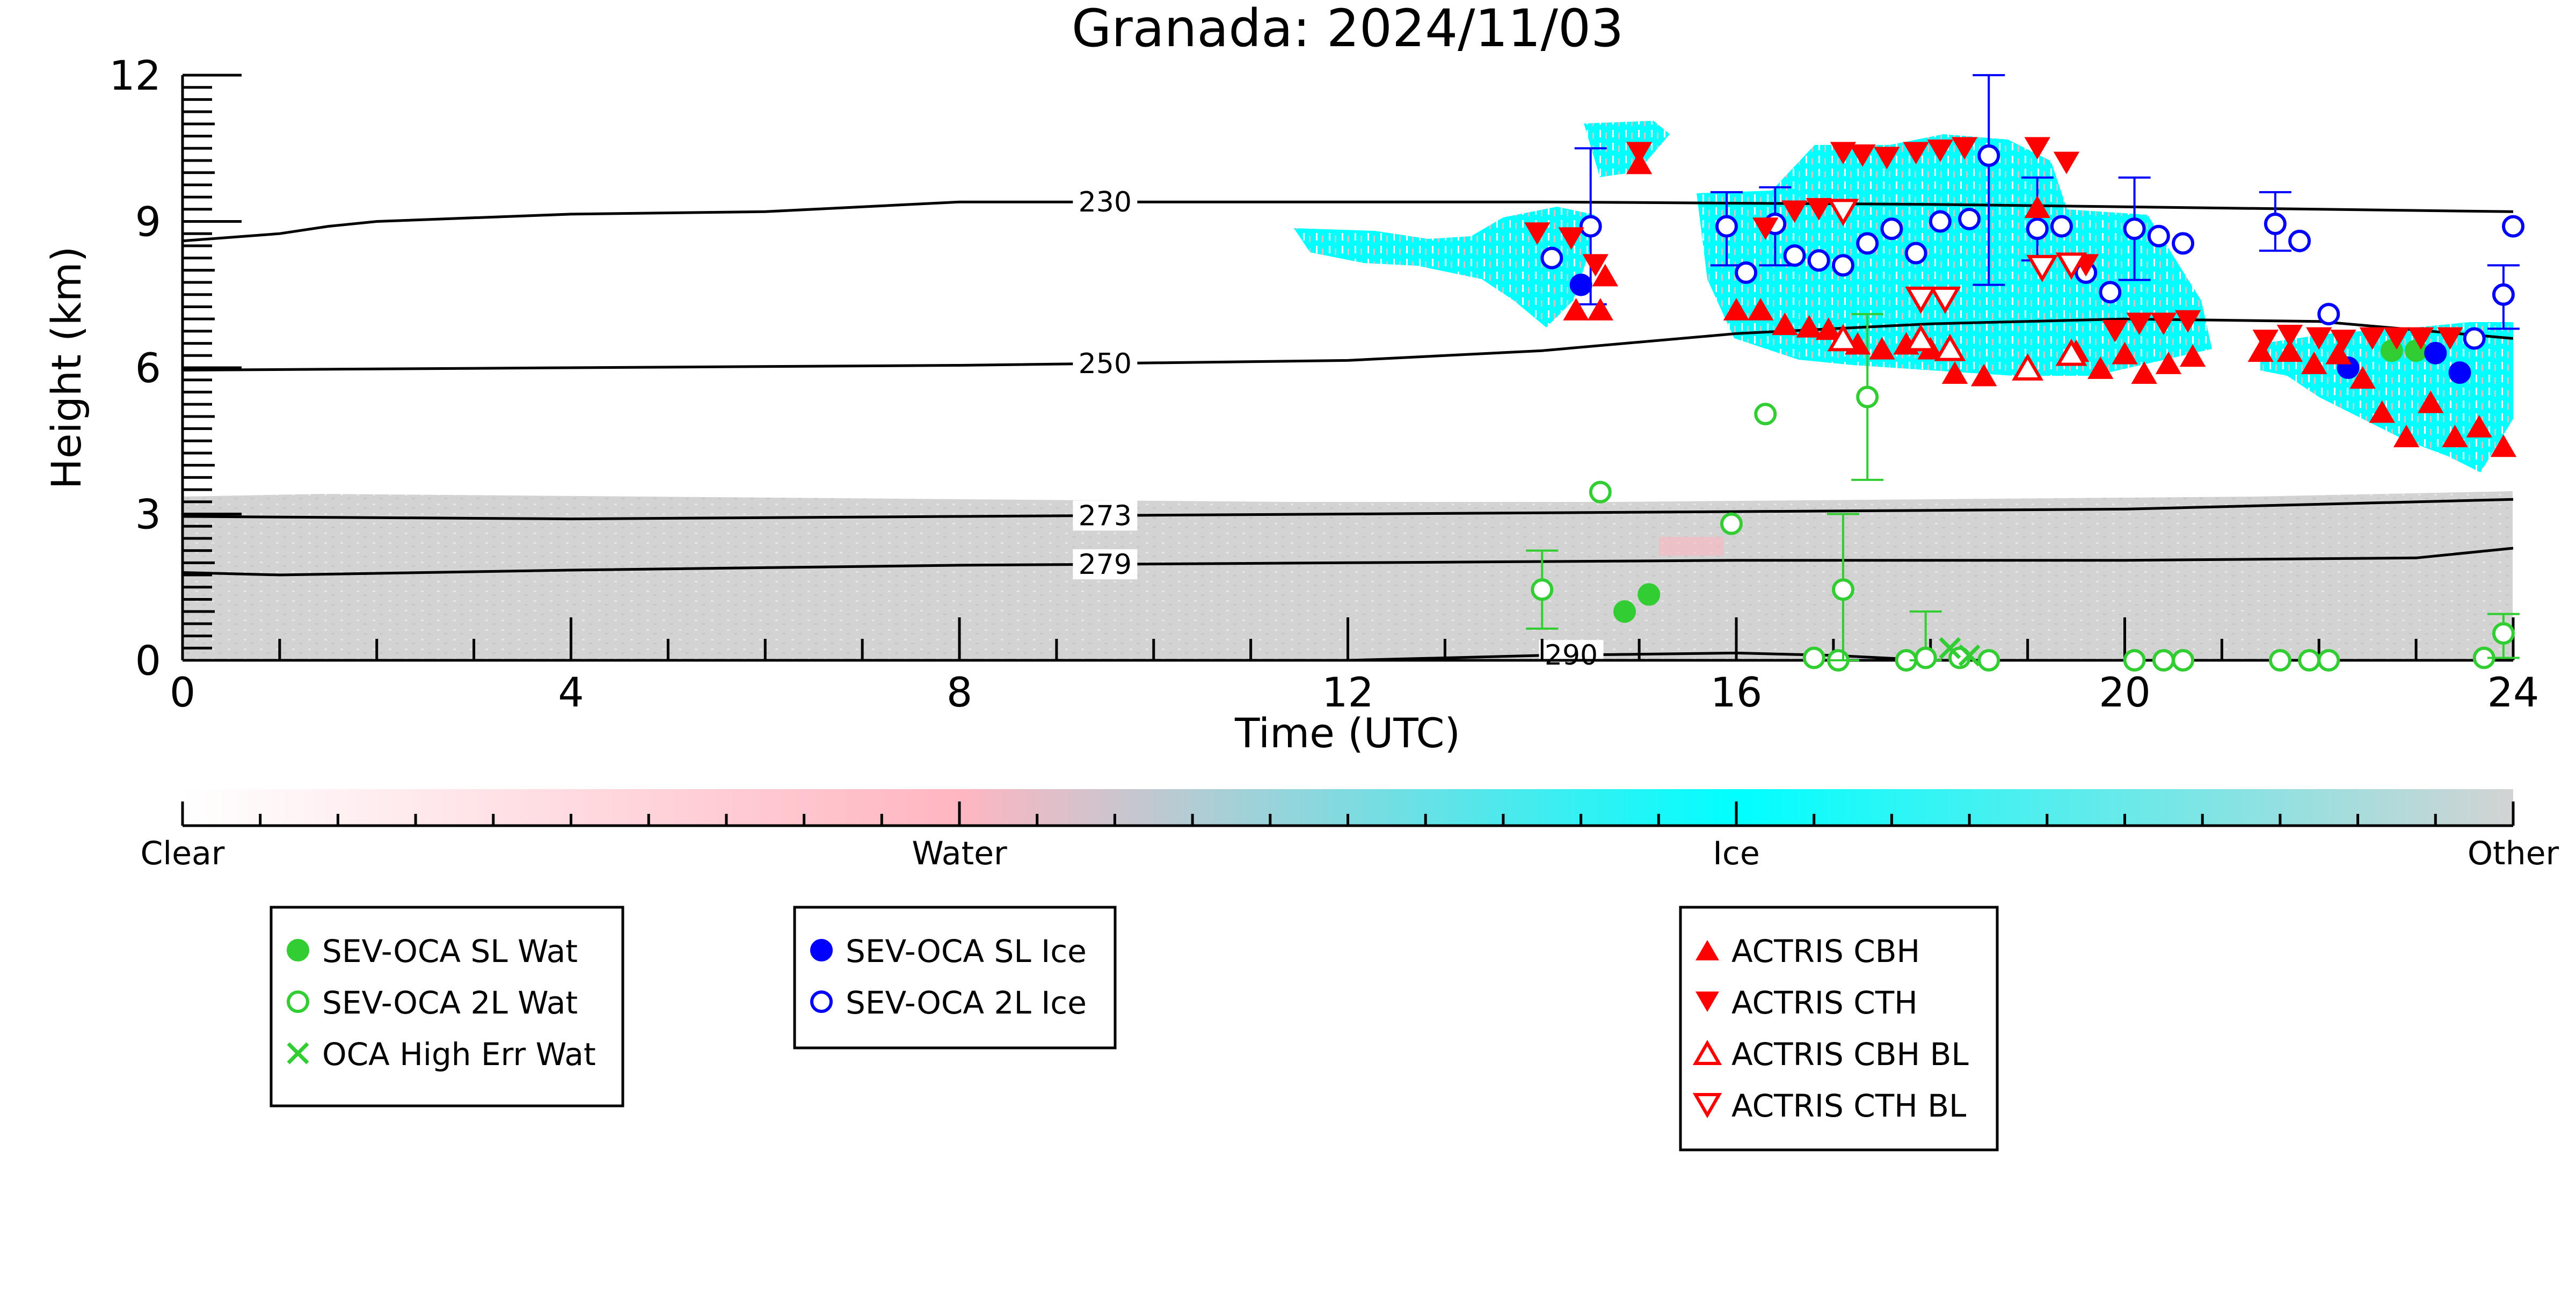 The image size is (2576, 1290). I want to click on legend-frame, so click(447, 1006).